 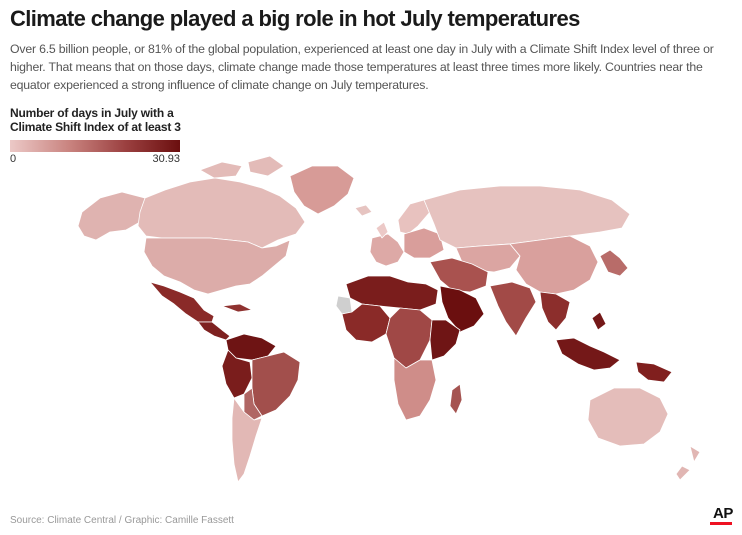 What do you see at coordinates (628, 417) in the screenshot?
I see `region-australia` at bounding box center [628, 417].